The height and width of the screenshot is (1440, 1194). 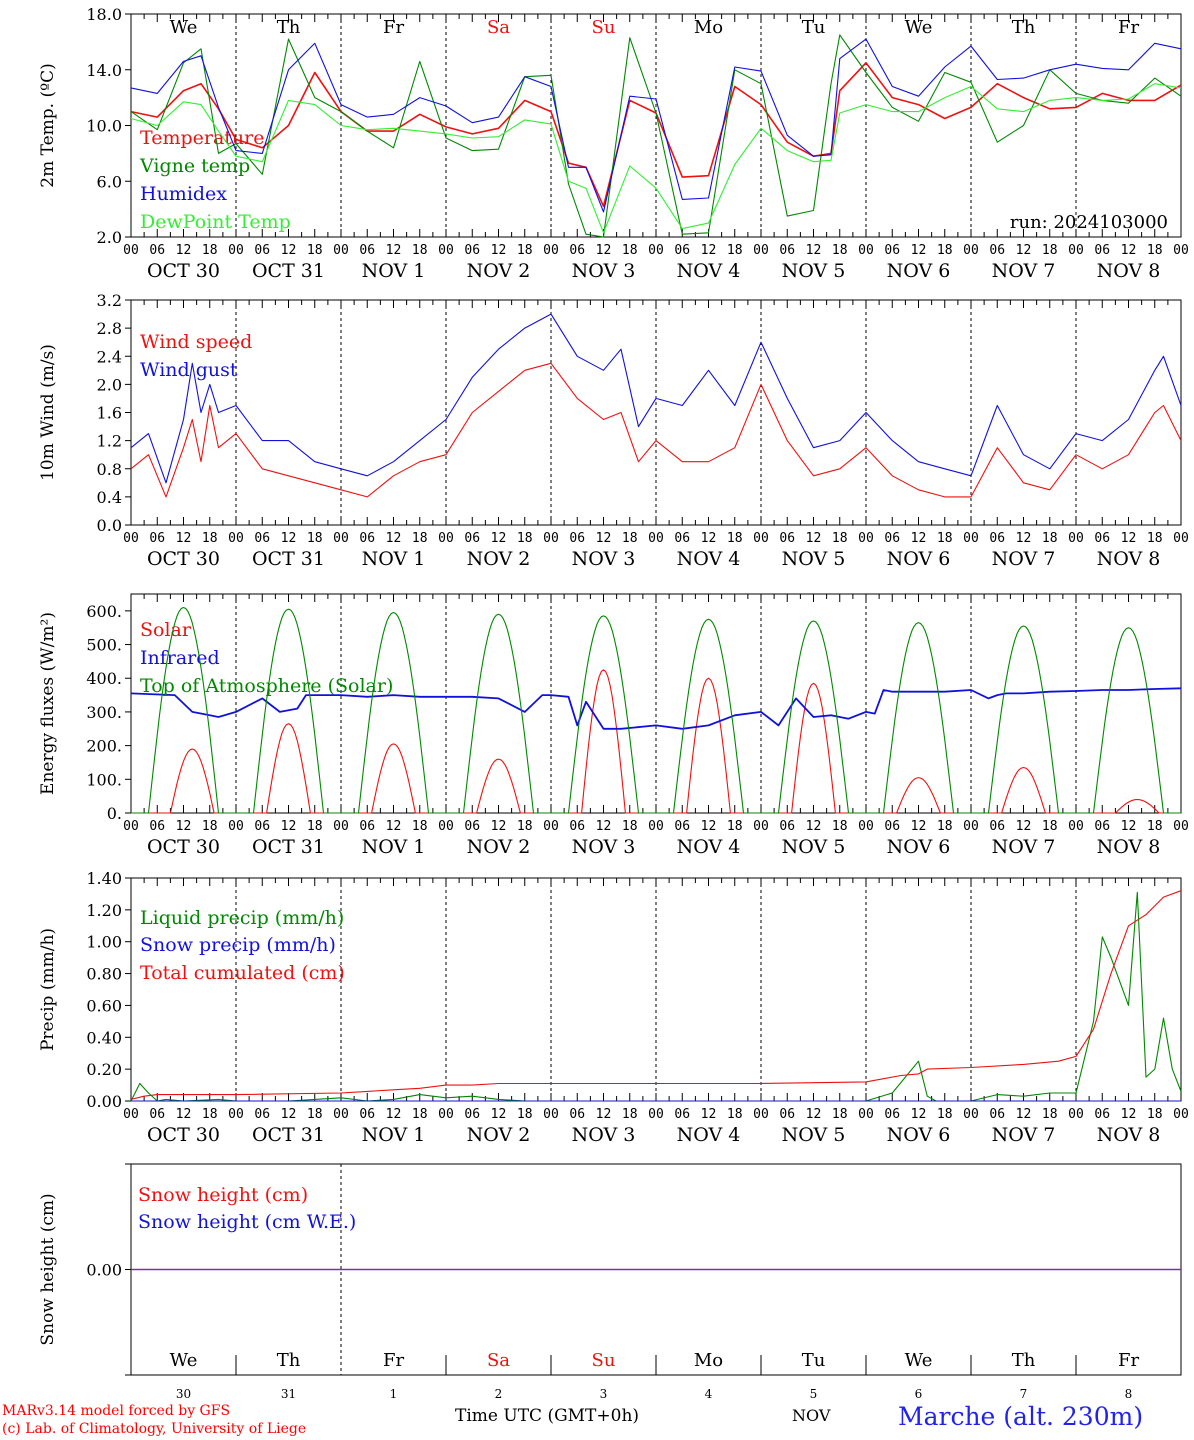 I want to click on day-number: 2, so click(x=499, y=1394).